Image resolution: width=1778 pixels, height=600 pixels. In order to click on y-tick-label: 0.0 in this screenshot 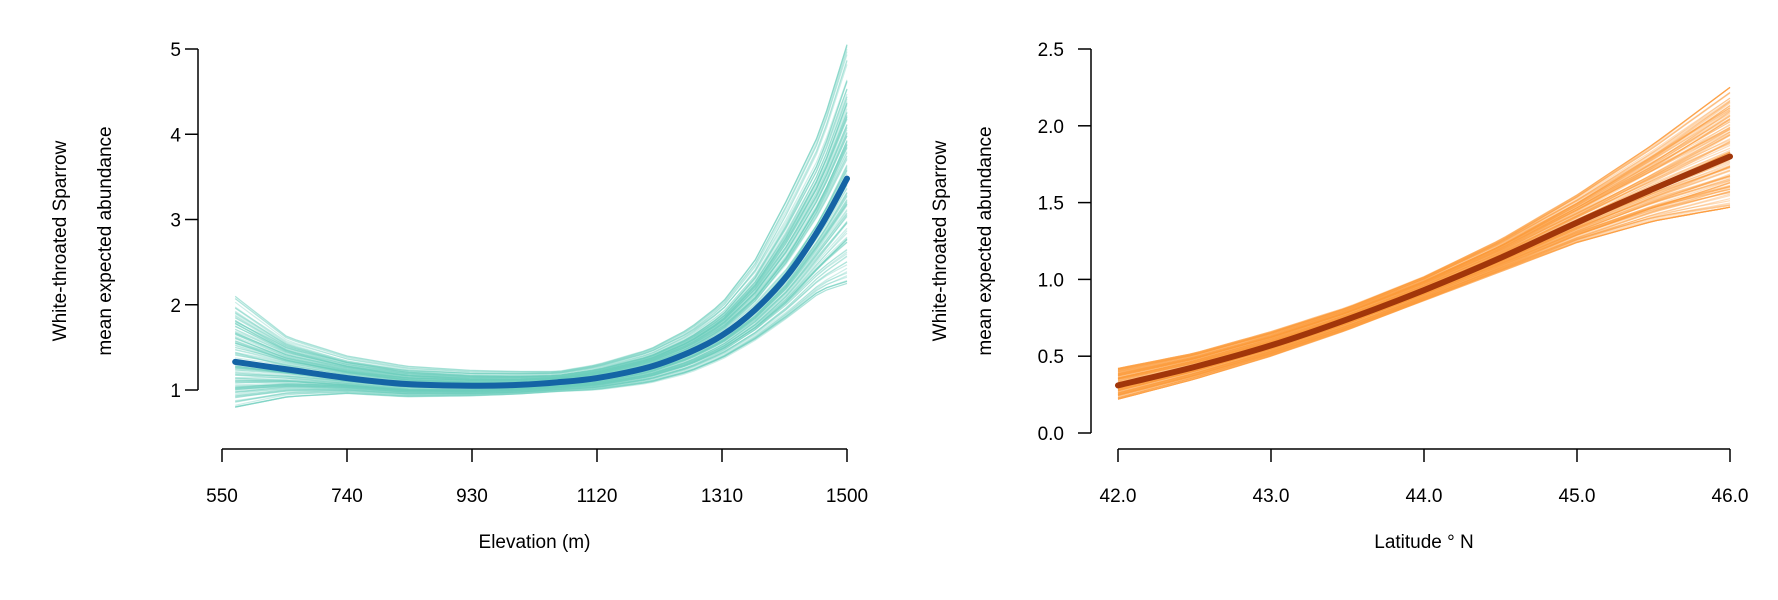, I will do `click(1051, 434)`.